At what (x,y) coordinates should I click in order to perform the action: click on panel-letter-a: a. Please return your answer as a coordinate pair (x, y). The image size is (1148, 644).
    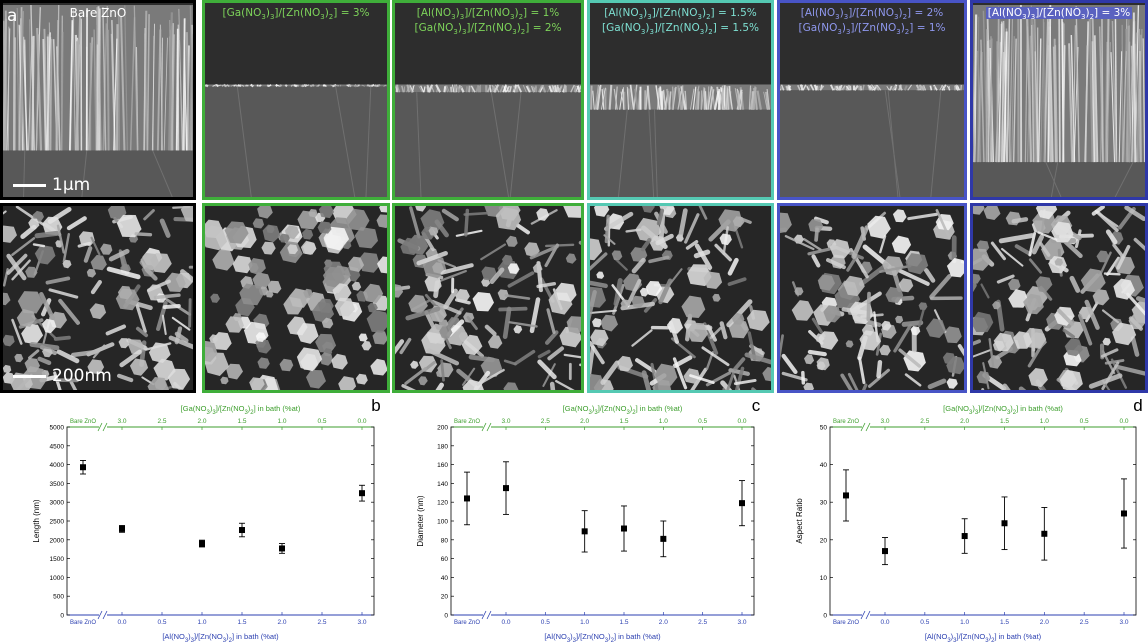
    Looking at the image, I should click on (12, 16).